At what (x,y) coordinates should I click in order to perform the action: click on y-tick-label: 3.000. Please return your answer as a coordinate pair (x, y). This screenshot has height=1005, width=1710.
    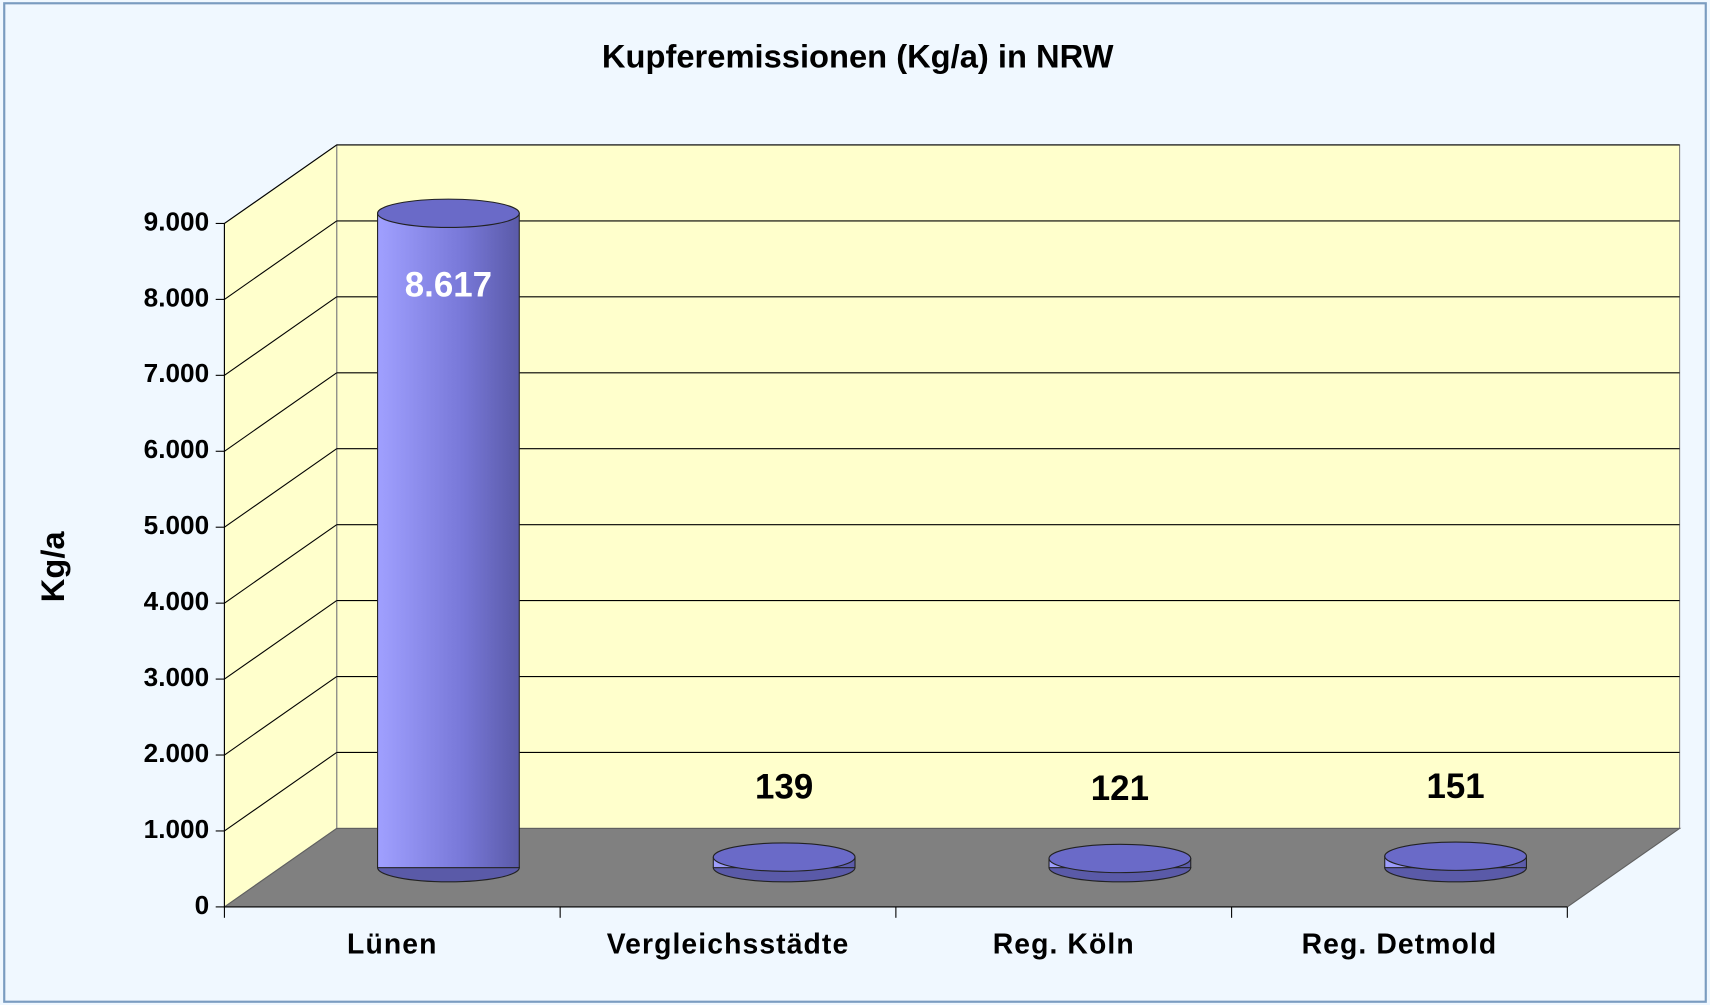
    Looking at the image, I should click on (176, 677).